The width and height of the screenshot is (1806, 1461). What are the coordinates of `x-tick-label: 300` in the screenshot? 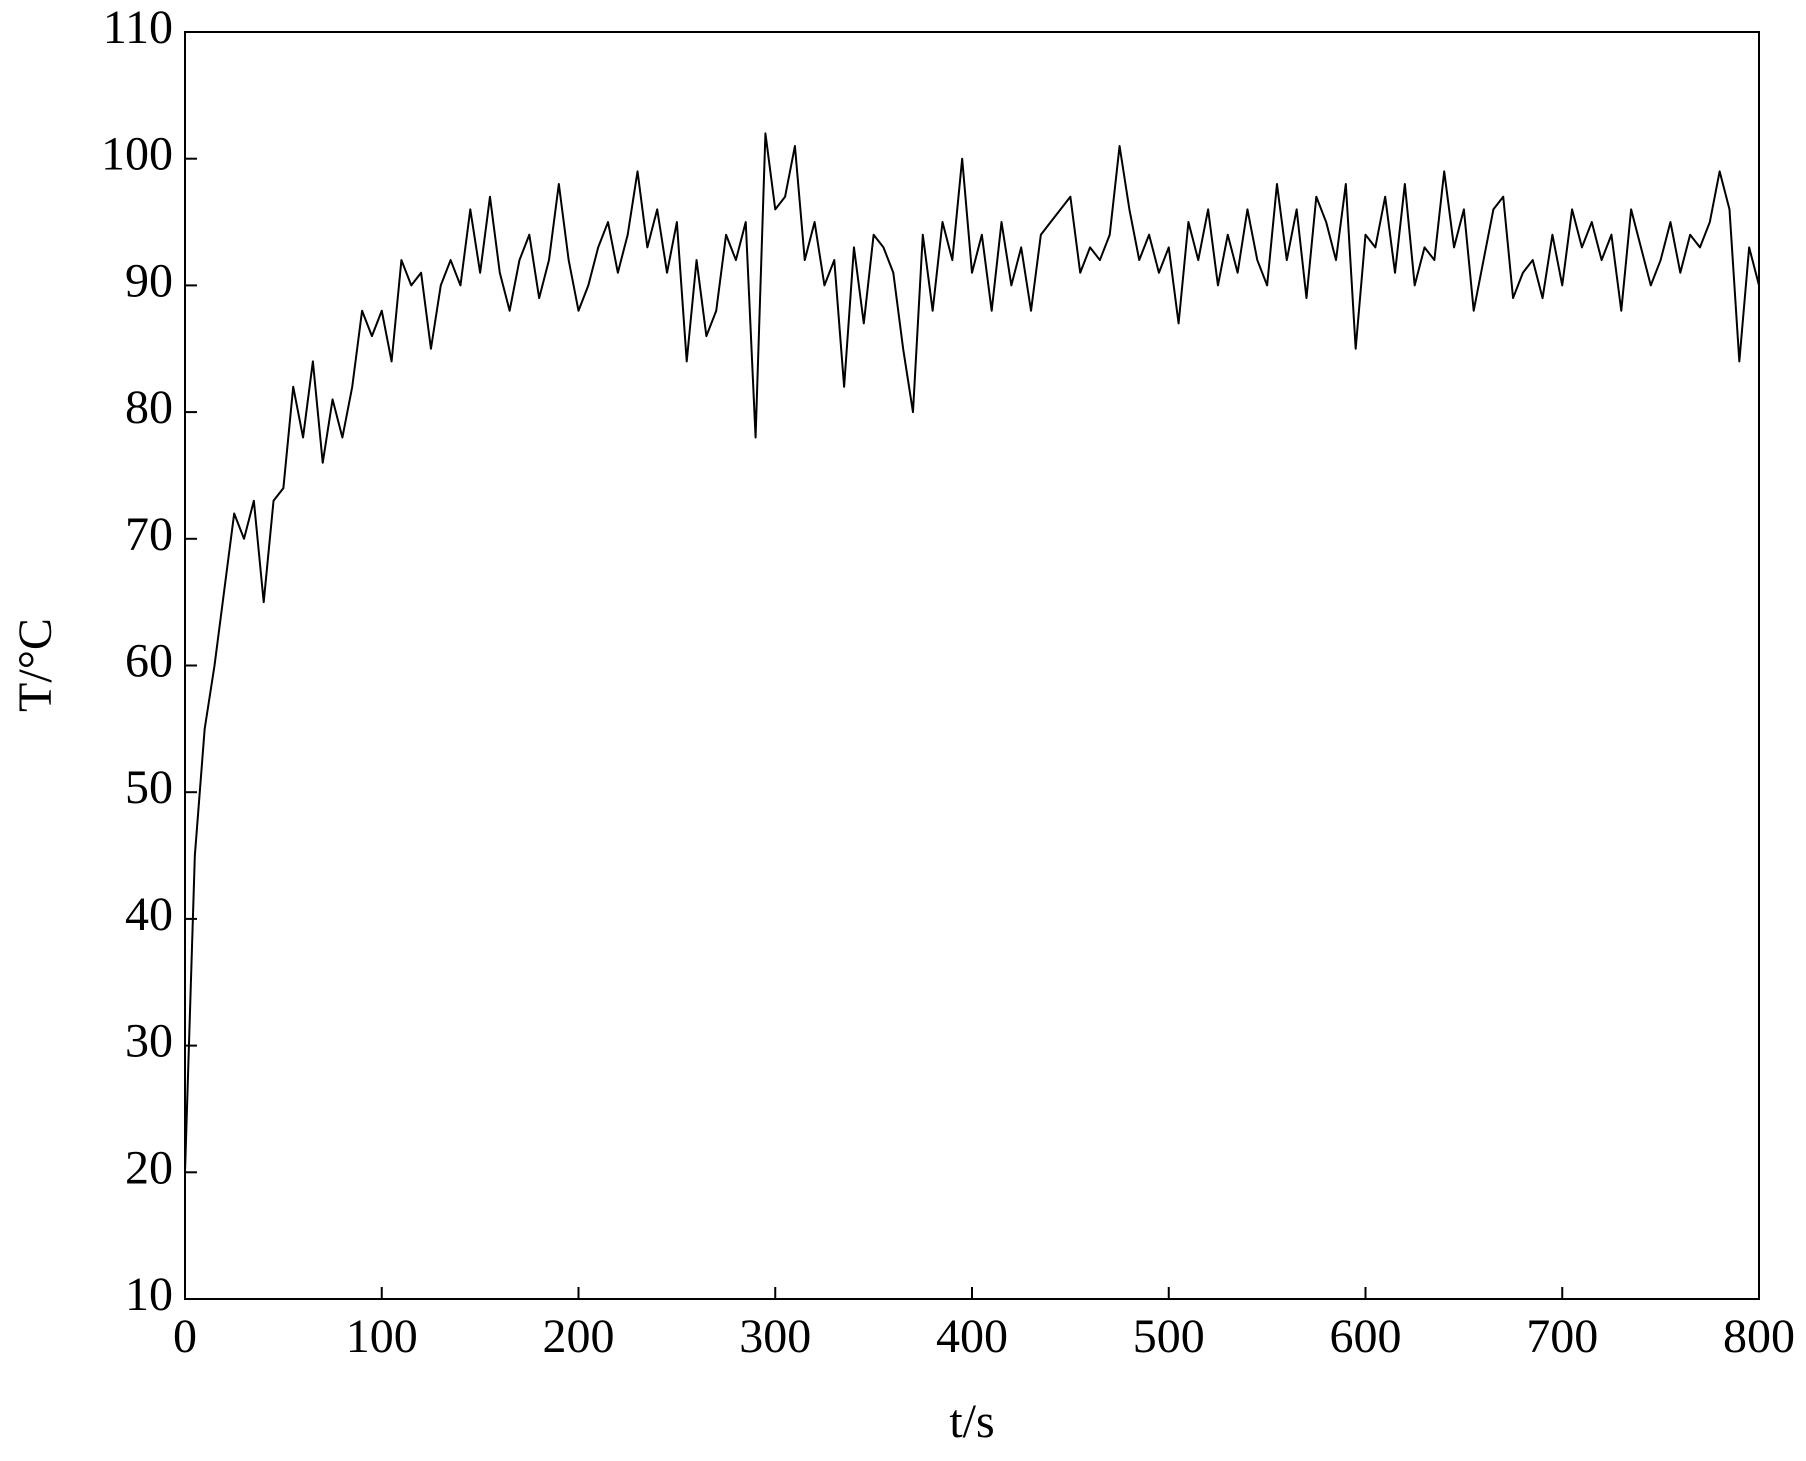 It's located at (775, 1336).